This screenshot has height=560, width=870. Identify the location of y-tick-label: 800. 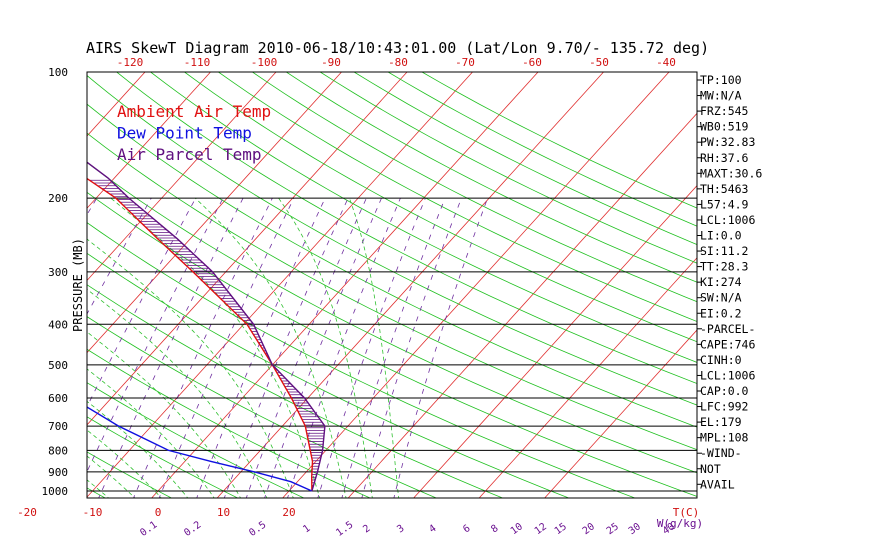
(58, 450).